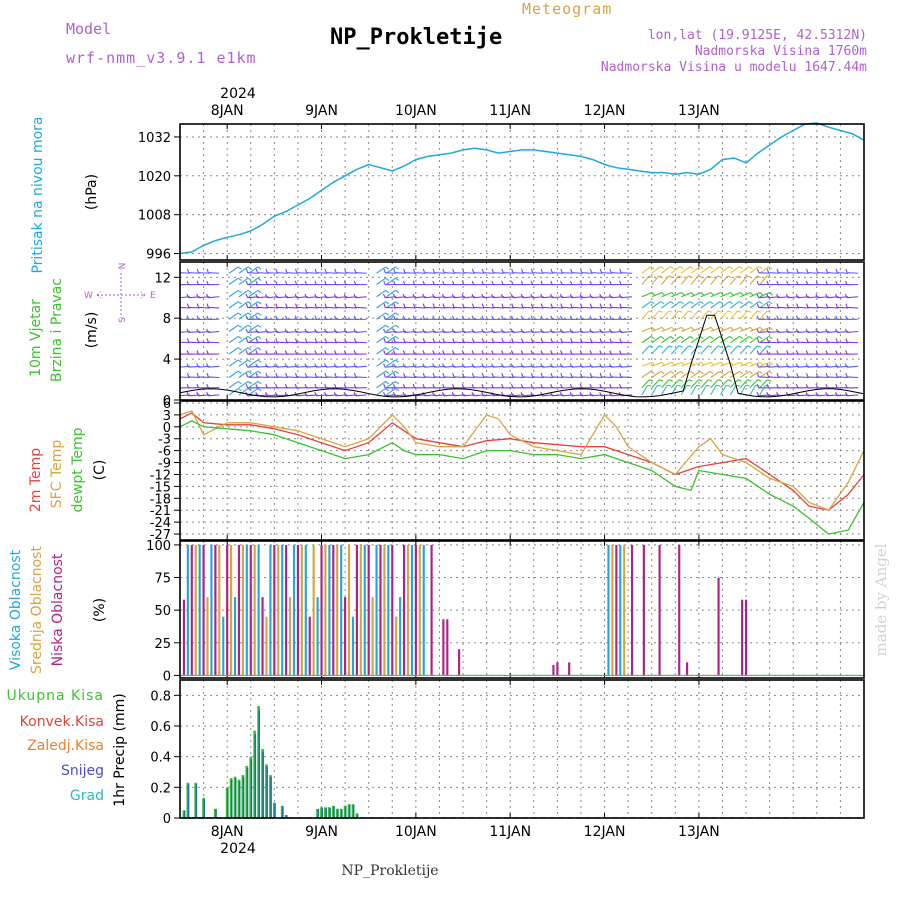 This screenshot has height=900, width=900. What do you see at coordinates (167, 404) in the screenshot?
I see `temperature-ytick-label: 6` at bounding box center [167, 404].